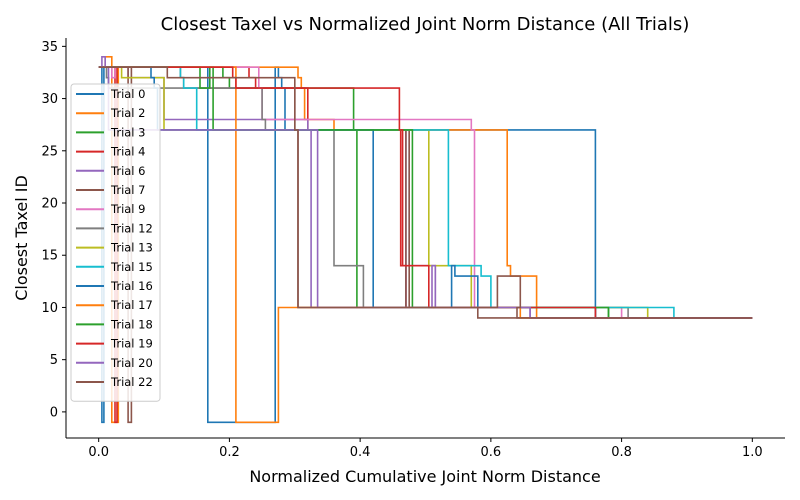  I want to click on y-tick-label: 30, so click(49, 99).